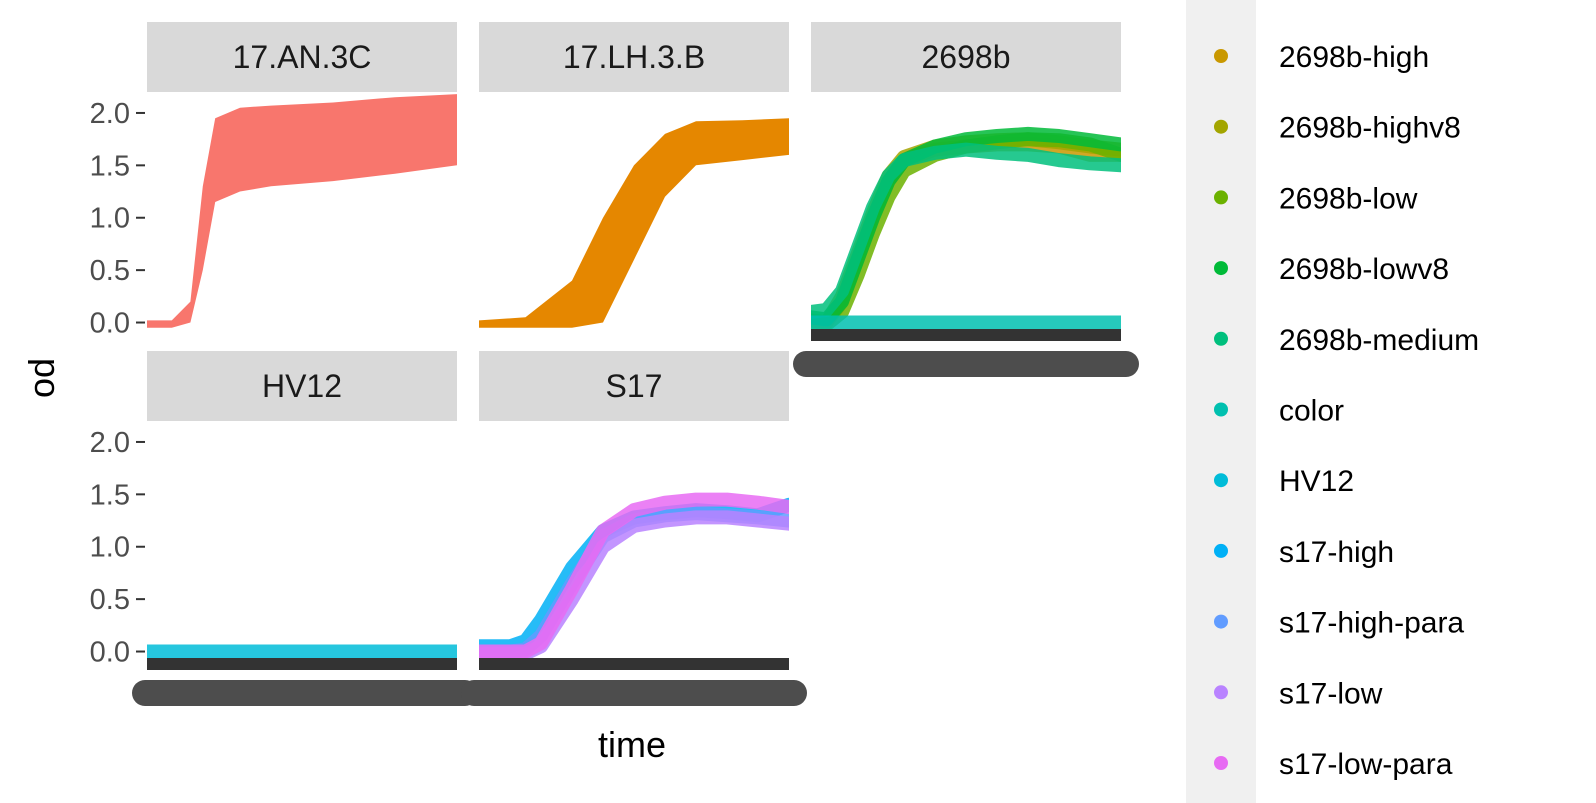 The image size is (1596, 803). I want to click on facet-label: HV12, so click(302, 386).